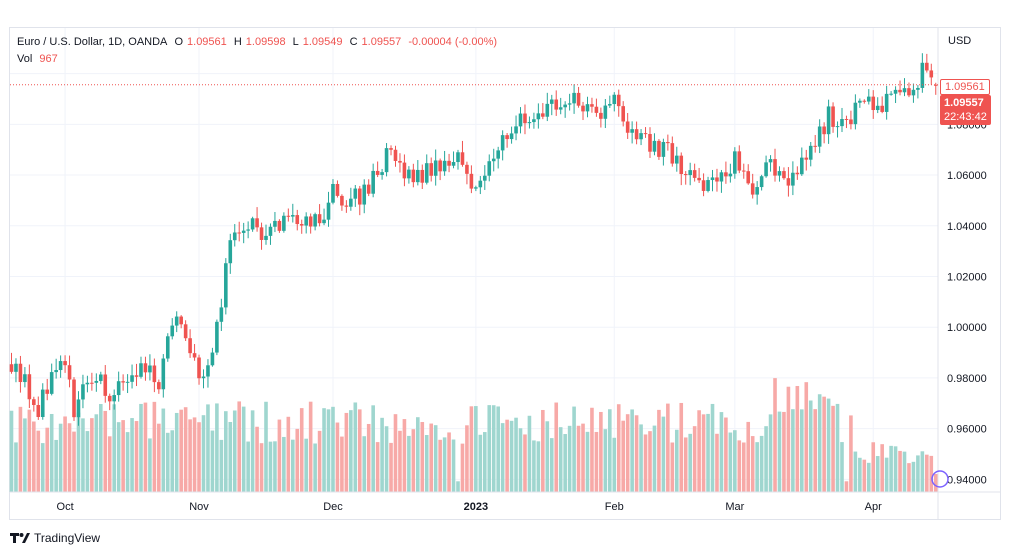 The image size is (1012, 555). Describe the element at coordinates (967, 480) in the screenshot. I see `y-tick-label: 0.94000` at that location.